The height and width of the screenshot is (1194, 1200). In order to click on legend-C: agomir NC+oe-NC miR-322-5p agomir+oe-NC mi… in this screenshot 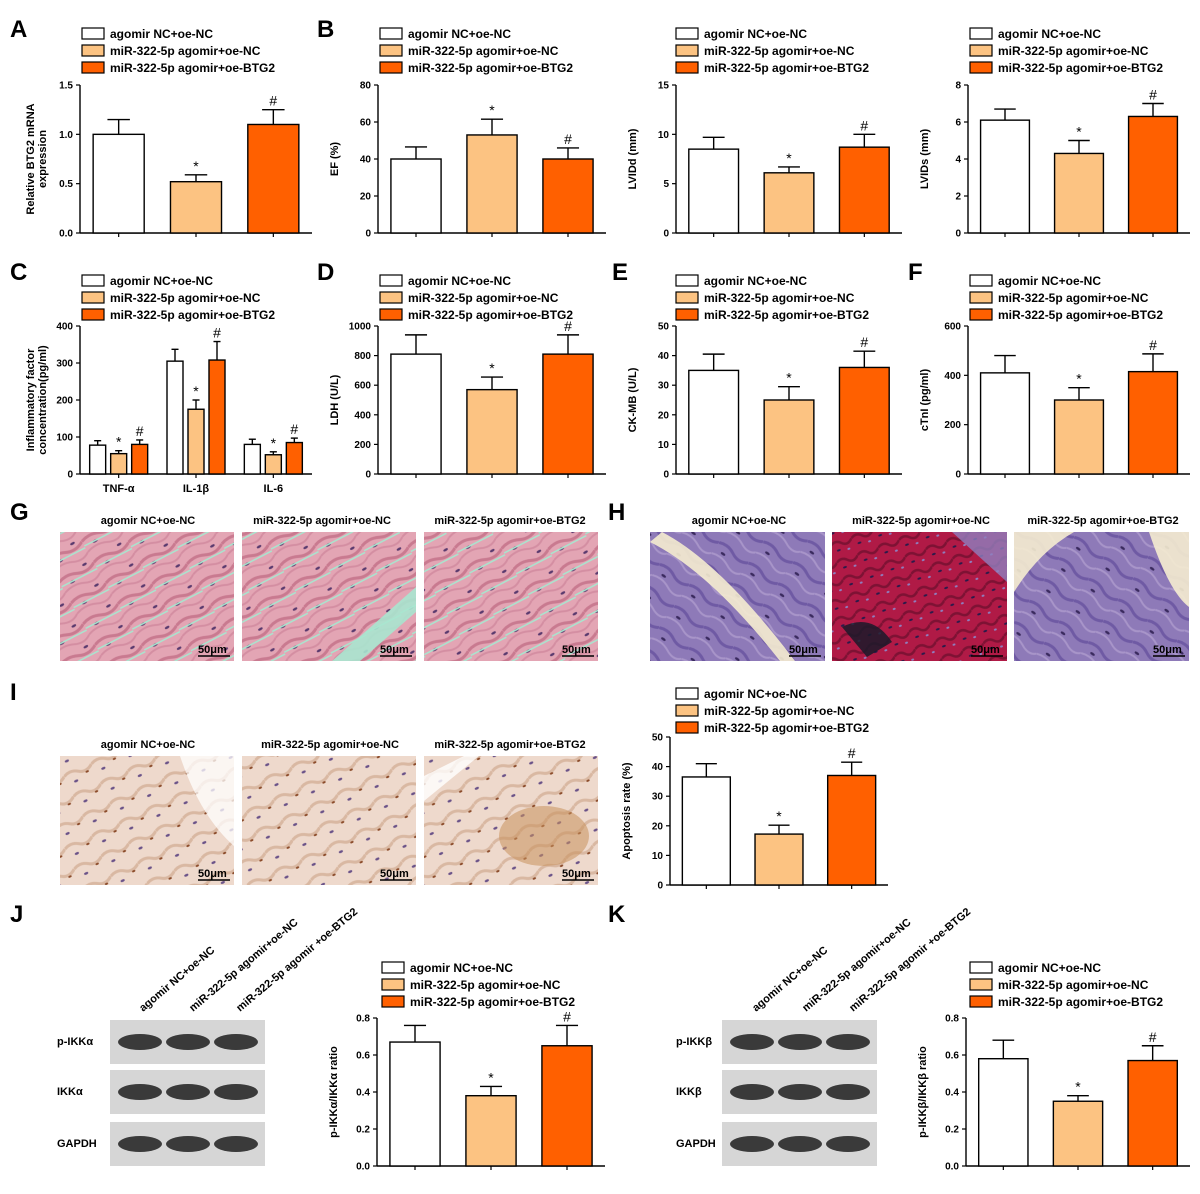, I will do `click(178, 298)`.